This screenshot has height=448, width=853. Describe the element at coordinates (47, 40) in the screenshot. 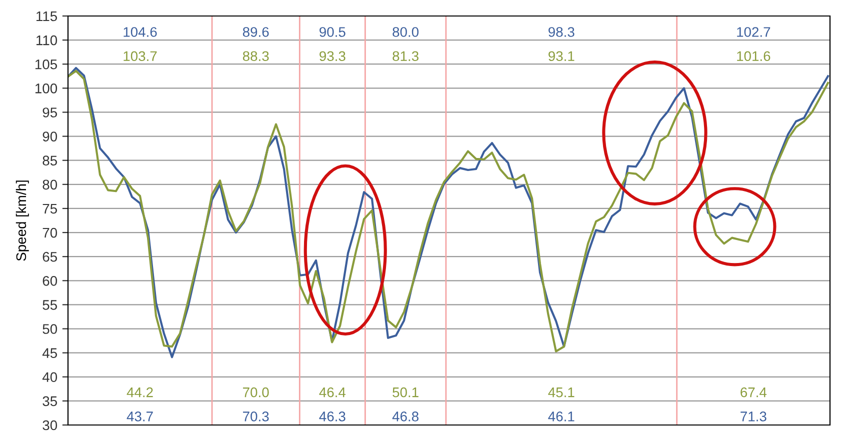

I see `y-tick-label: 110` at that location.